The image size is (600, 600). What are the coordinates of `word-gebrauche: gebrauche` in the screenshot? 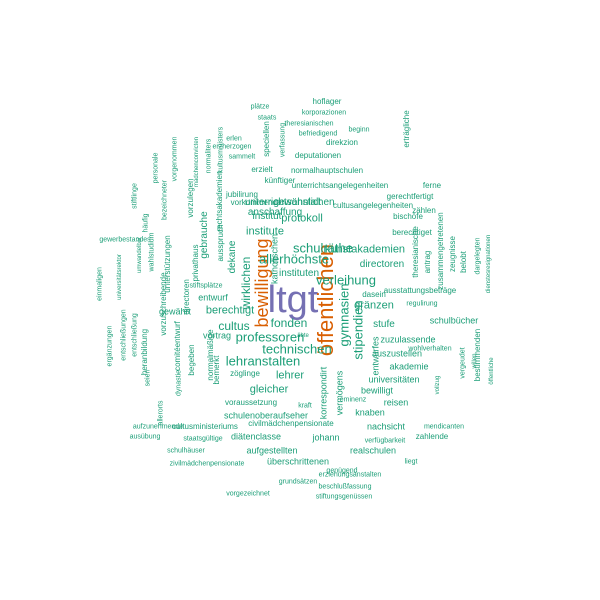 It's located at (204, 235).